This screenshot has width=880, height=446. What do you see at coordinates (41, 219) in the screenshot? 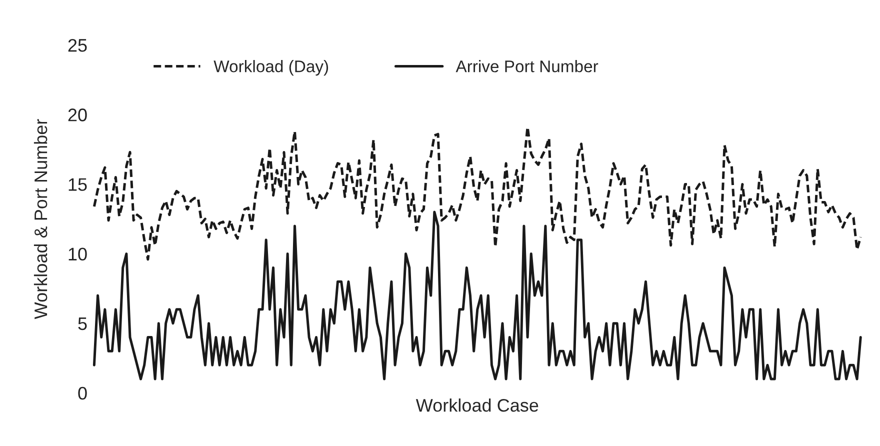
I see `y-axis-title: Workload & Port Number` at bounding box center [41, 219].